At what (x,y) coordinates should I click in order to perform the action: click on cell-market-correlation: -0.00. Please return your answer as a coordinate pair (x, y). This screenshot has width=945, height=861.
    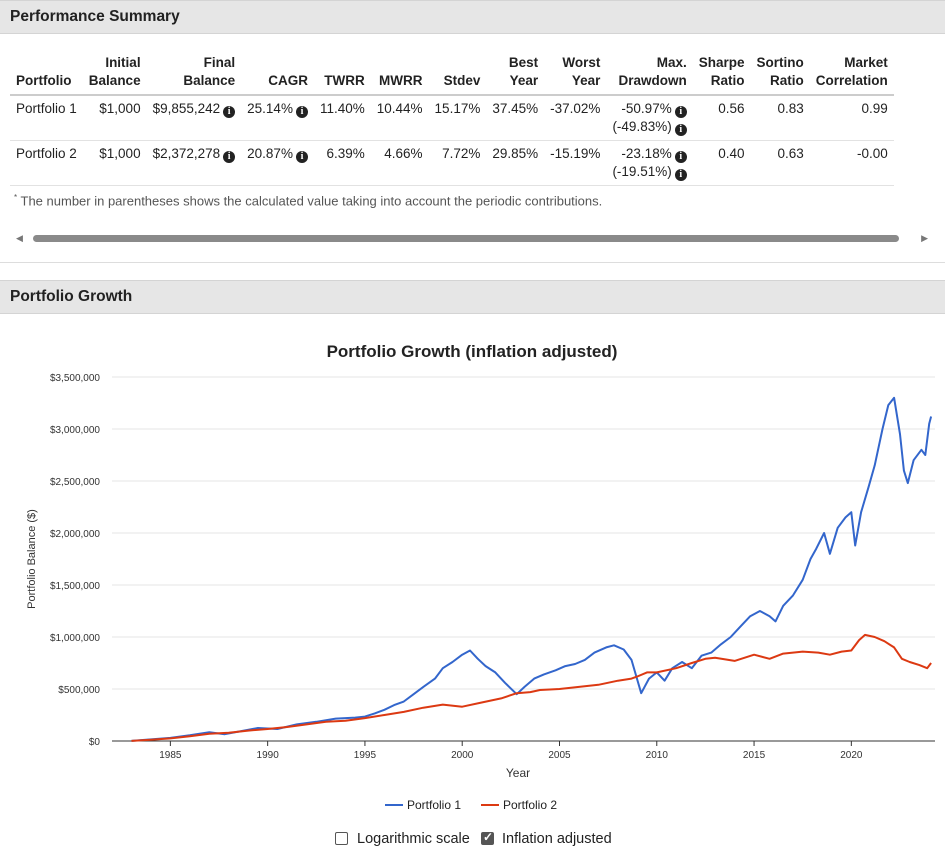
    Looking at the image, I should click on (851, 163).